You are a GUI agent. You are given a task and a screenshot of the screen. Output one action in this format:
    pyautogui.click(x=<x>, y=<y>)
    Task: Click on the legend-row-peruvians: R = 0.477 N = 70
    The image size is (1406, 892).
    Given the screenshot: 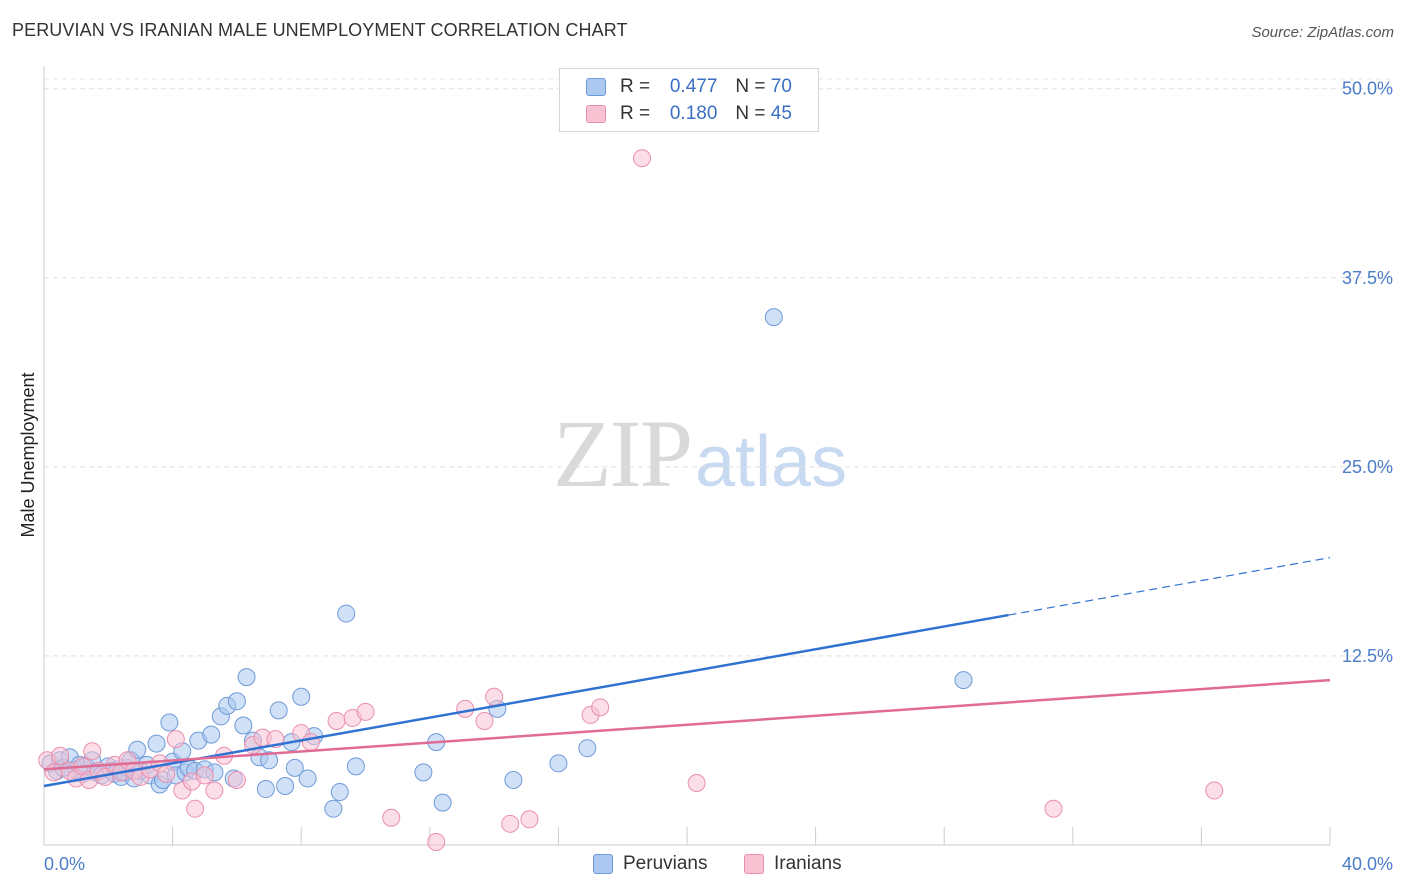 What is the action you would take?
    pyautogui.click(x=689, y=87)
    